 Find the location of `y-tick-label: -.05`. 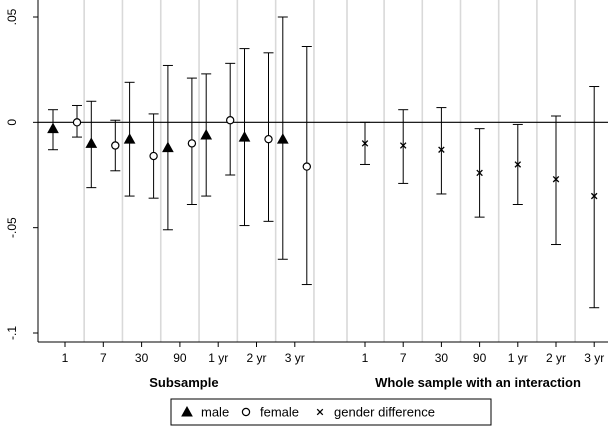

y-tick-label: -.05 is located at coordinates (12, 227).